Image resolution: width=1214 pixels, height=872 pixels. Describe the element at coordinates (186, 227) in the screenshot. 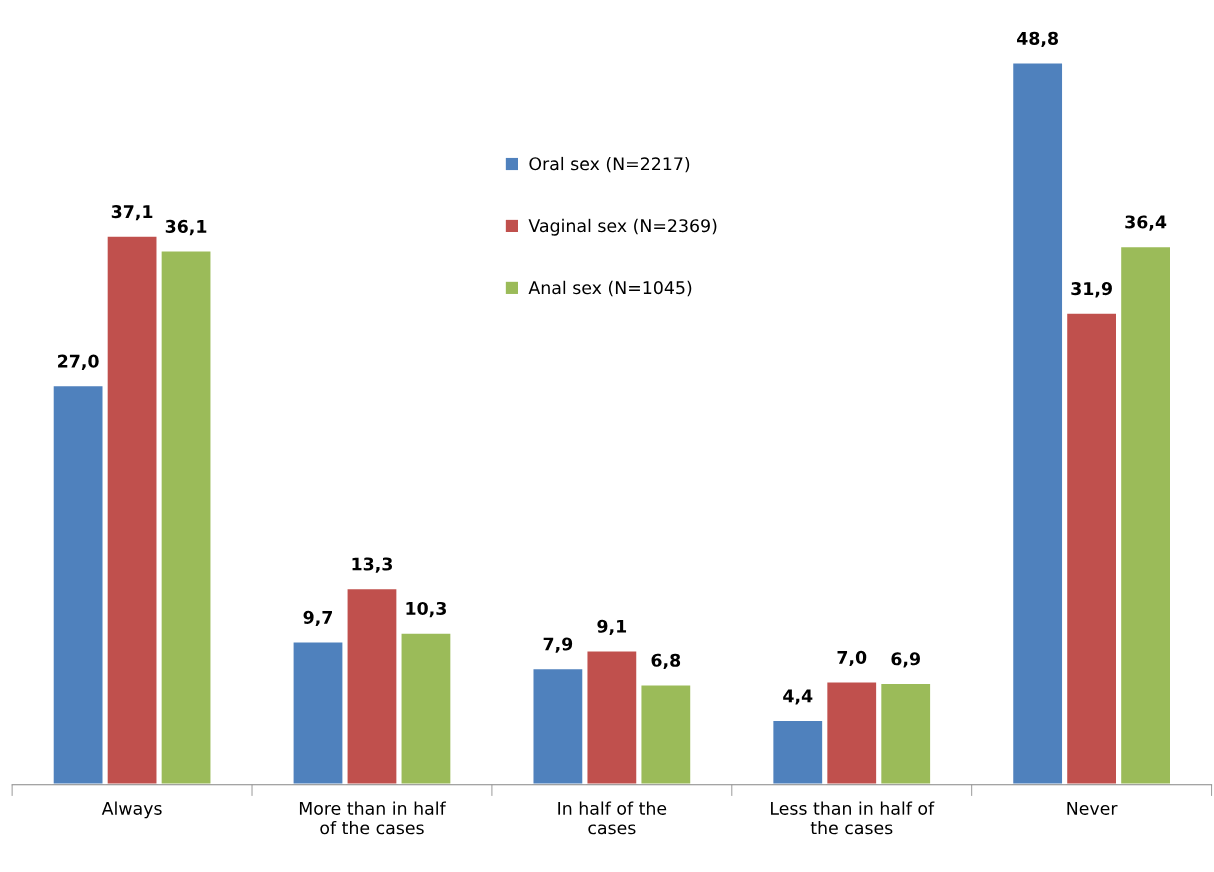

I see `data-label: 36,1` at that location.